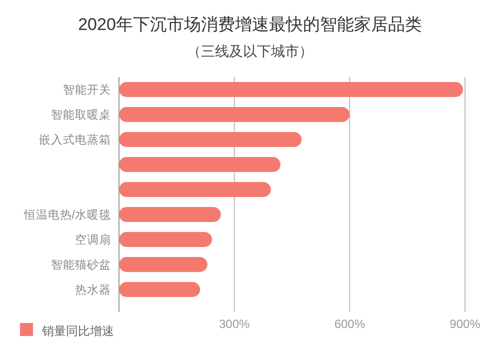  Describe the element at coordinates (234, 324) in the screenshot. I see `x-tick-label: 300%` at that location.